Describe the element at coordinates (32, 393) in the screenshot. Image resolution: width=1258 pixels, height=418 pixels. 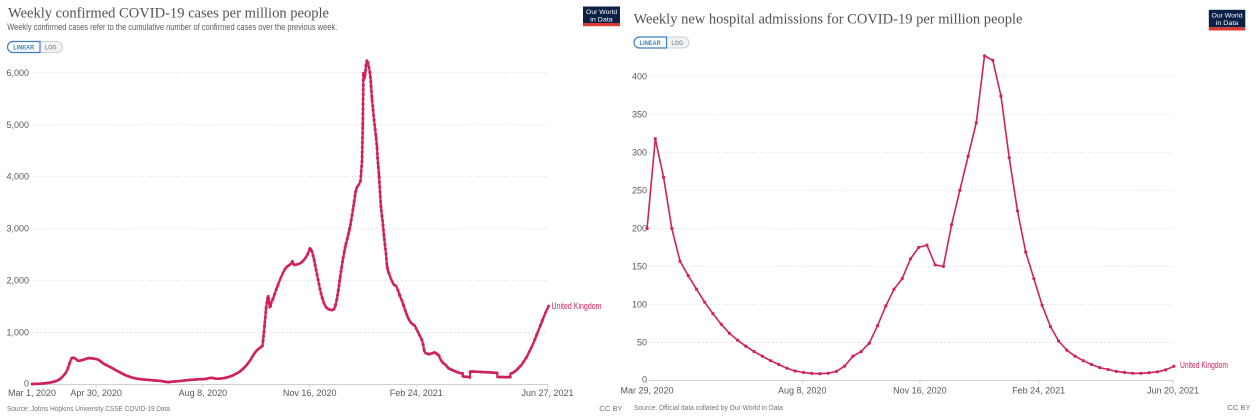
I see `svg-text: Mar 1, 2020` at that location.